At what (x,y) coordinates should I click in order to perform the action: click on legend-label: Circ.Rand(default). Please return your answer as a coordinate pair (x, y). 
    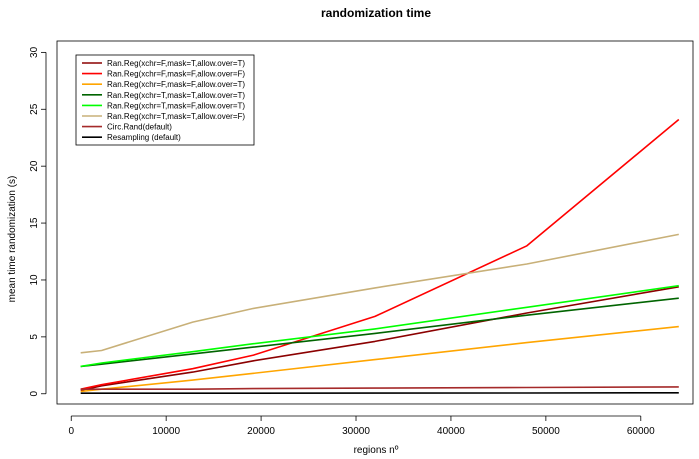
    Looking at the image, I should click on (139, 127).